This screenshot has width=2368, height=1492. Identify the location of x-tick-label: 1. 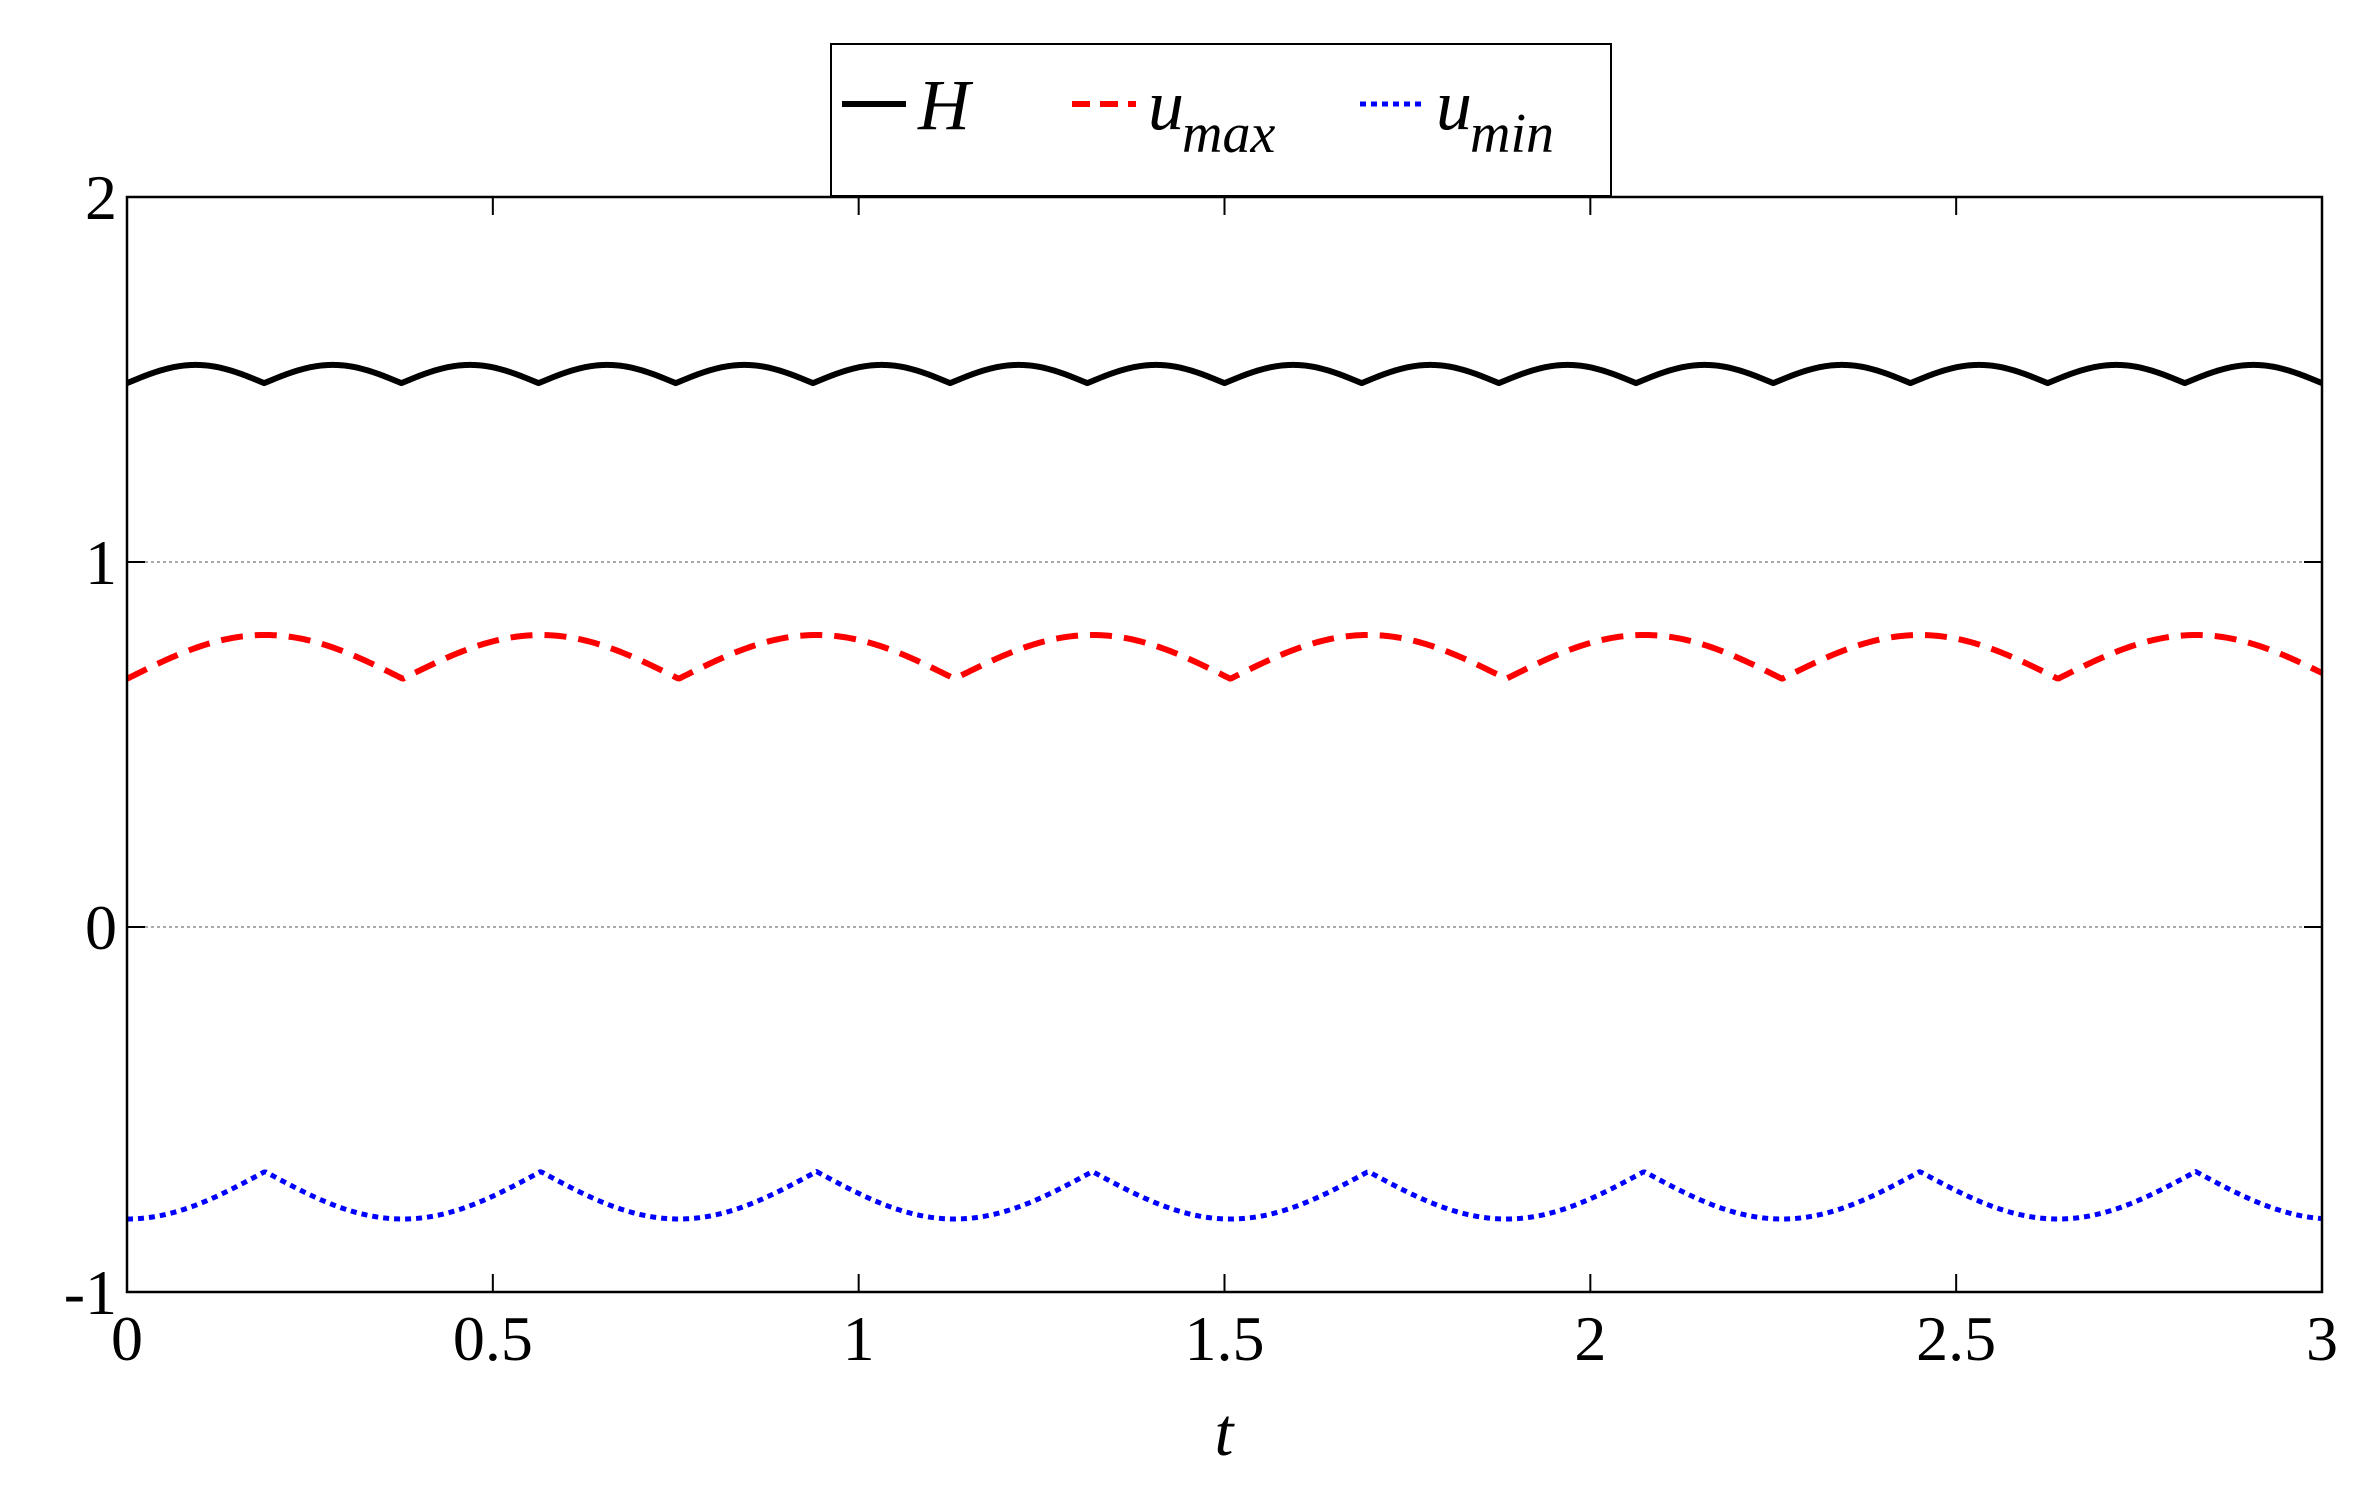
(859, 1338).